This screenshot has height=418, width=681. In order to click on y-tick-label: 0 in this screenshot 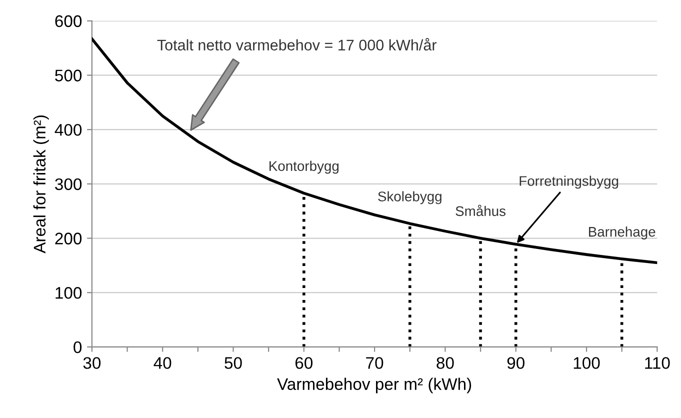, I will do `click(78, 347)`.